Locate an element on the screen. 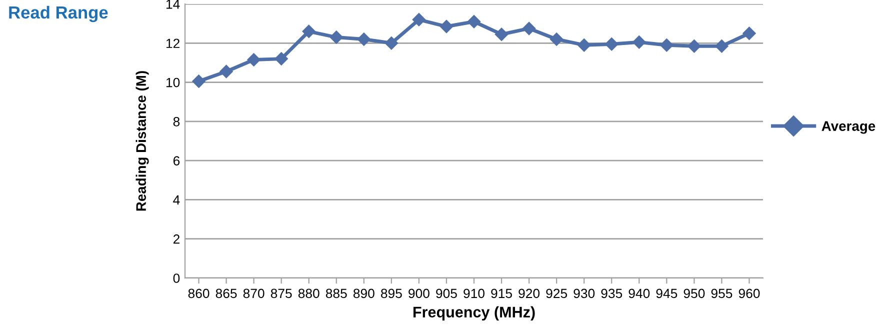 Image resolution: width=890 pixels, height=330 pixels. x-tick-label: 950 is located at coordinates (694, 293).